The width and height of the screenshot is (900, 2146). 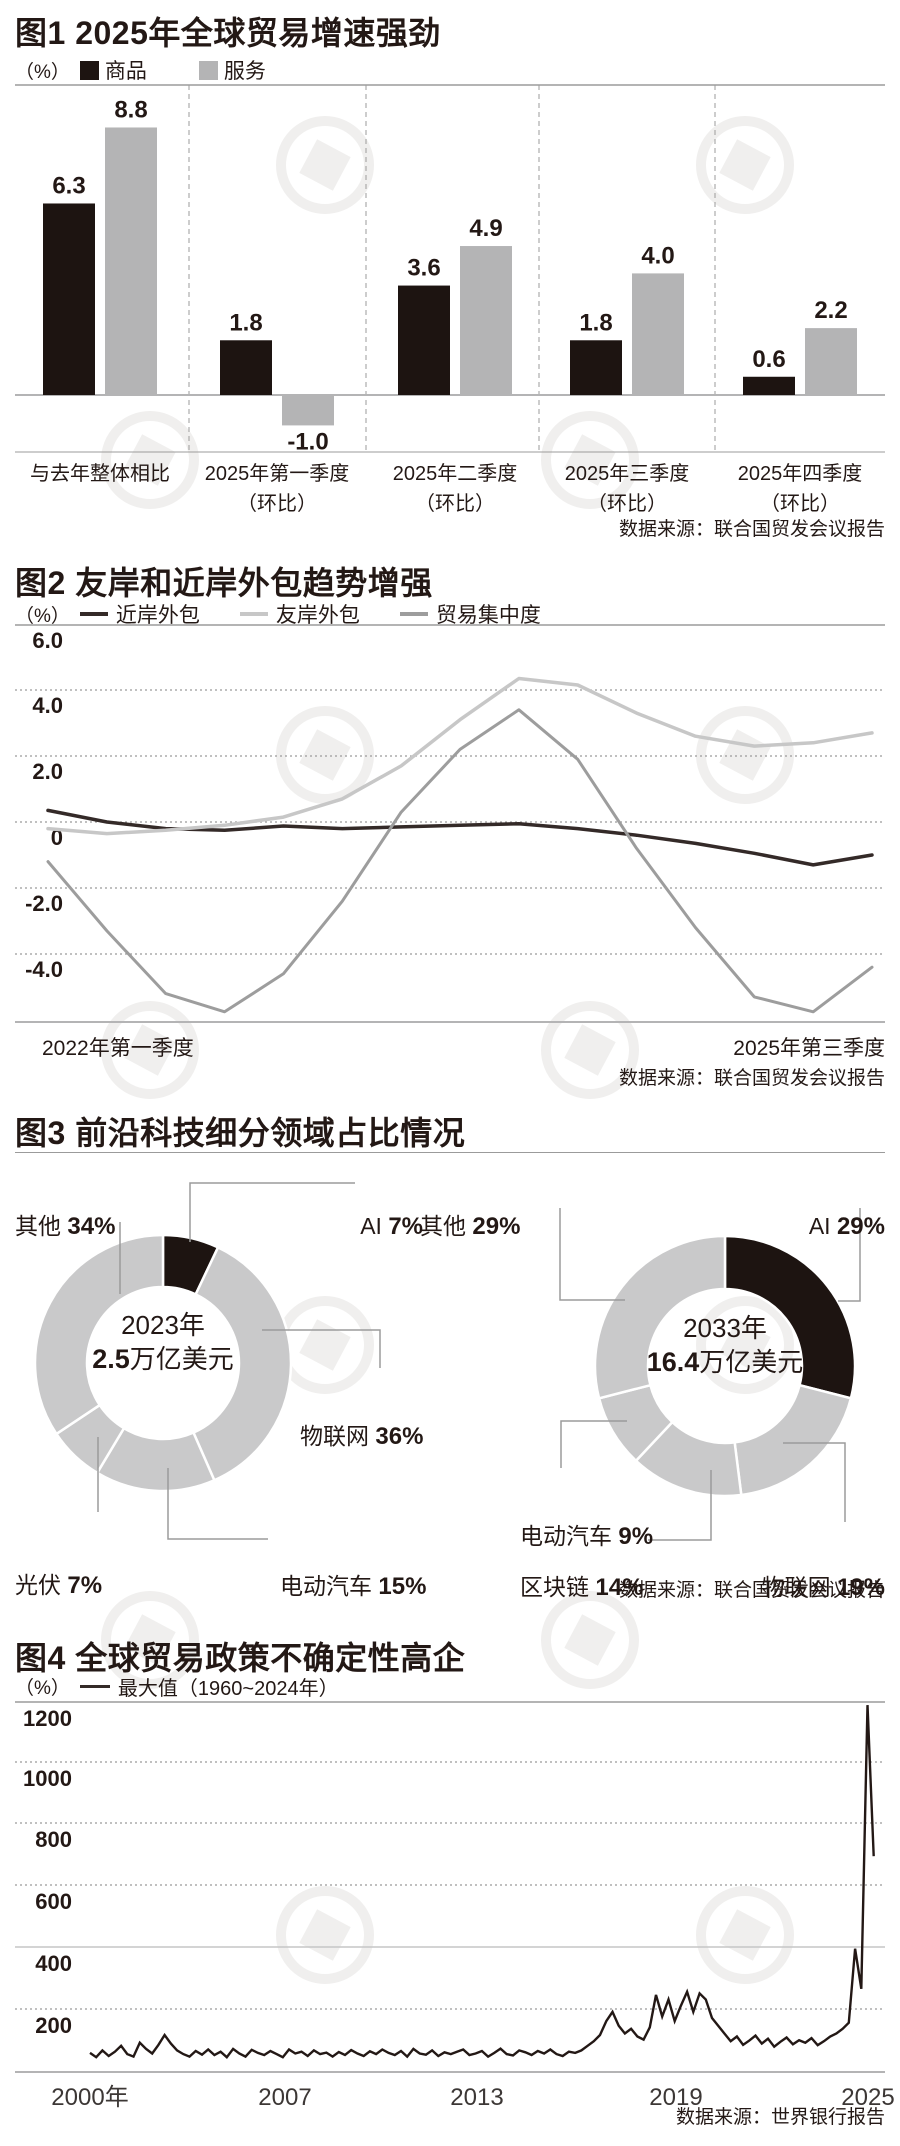 I want to click on slice-name: 其他, so click(x=446, y=1226).